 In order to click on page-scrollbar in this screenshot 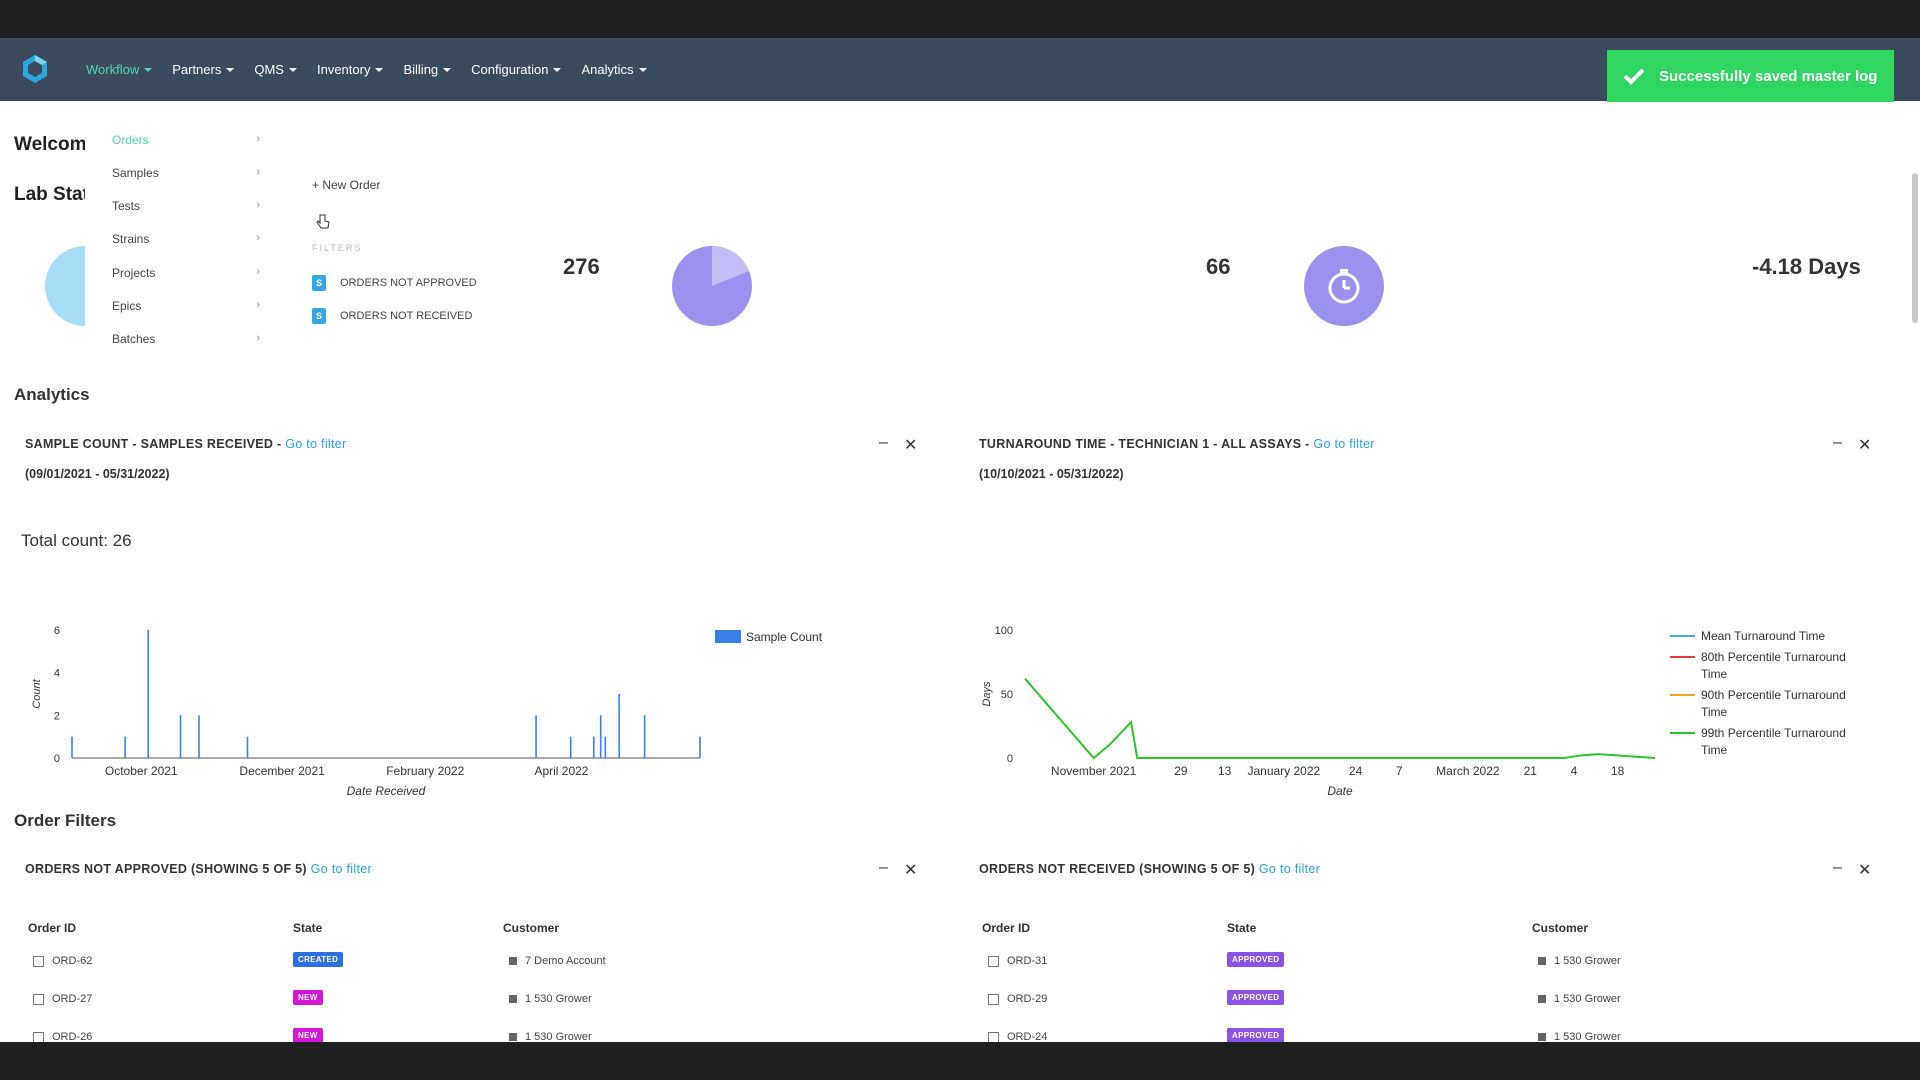, I will do `click(1915, 571)`.